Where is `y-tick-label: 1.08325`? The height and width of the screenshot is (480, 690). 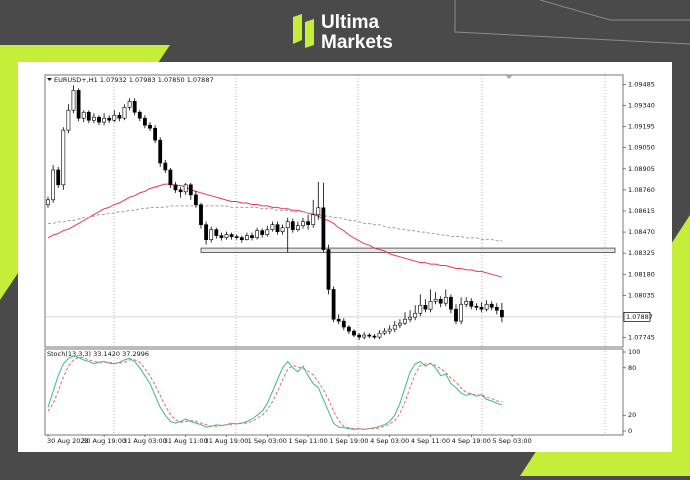 y-tick-label: 1.08325 is located at coordinates (641, 253).